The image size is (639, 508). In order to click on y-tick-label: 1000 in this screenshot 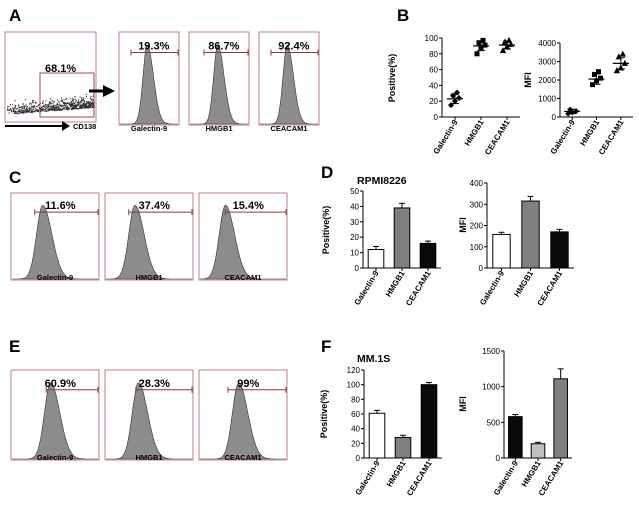, I will do `click(547, 99)`.